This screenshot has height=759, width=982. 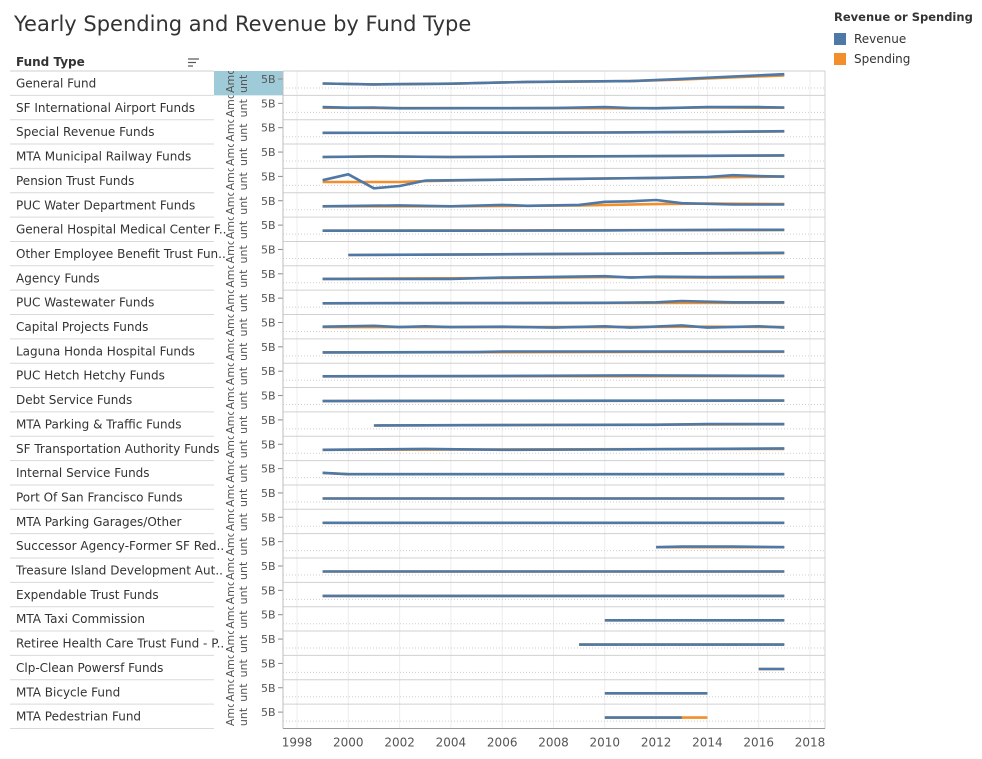 I want to click on fund-row: MTA Parking & Traffic Funds Amount unt 5B, so click(x=417, y=413).